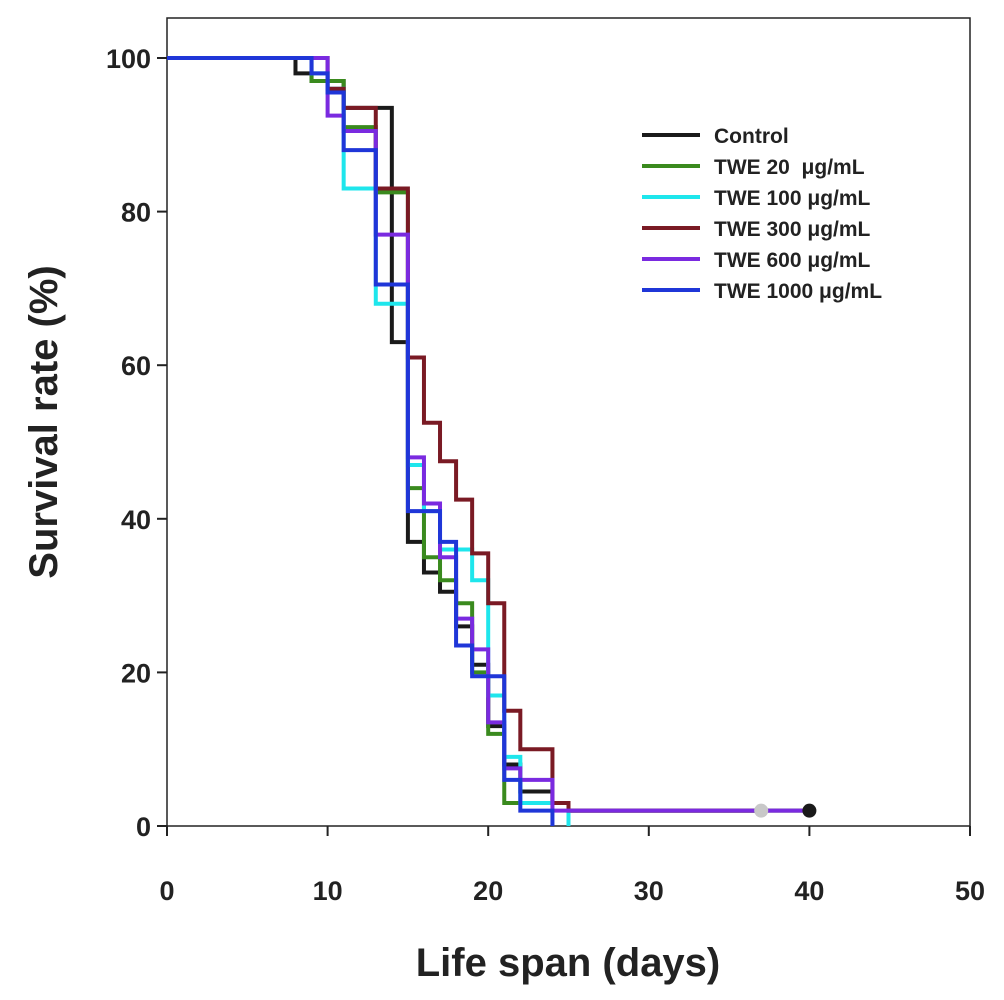 The height and width of the screenshot is (1000, 1004). I want to click on legend-label: TWE 100 μg/mL, so click(792, 198).